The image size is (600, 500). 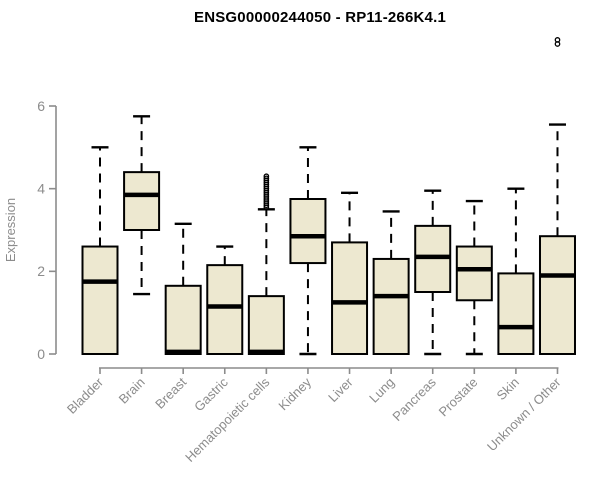 I want to click on box-kidney, so click(x=308, y=251).